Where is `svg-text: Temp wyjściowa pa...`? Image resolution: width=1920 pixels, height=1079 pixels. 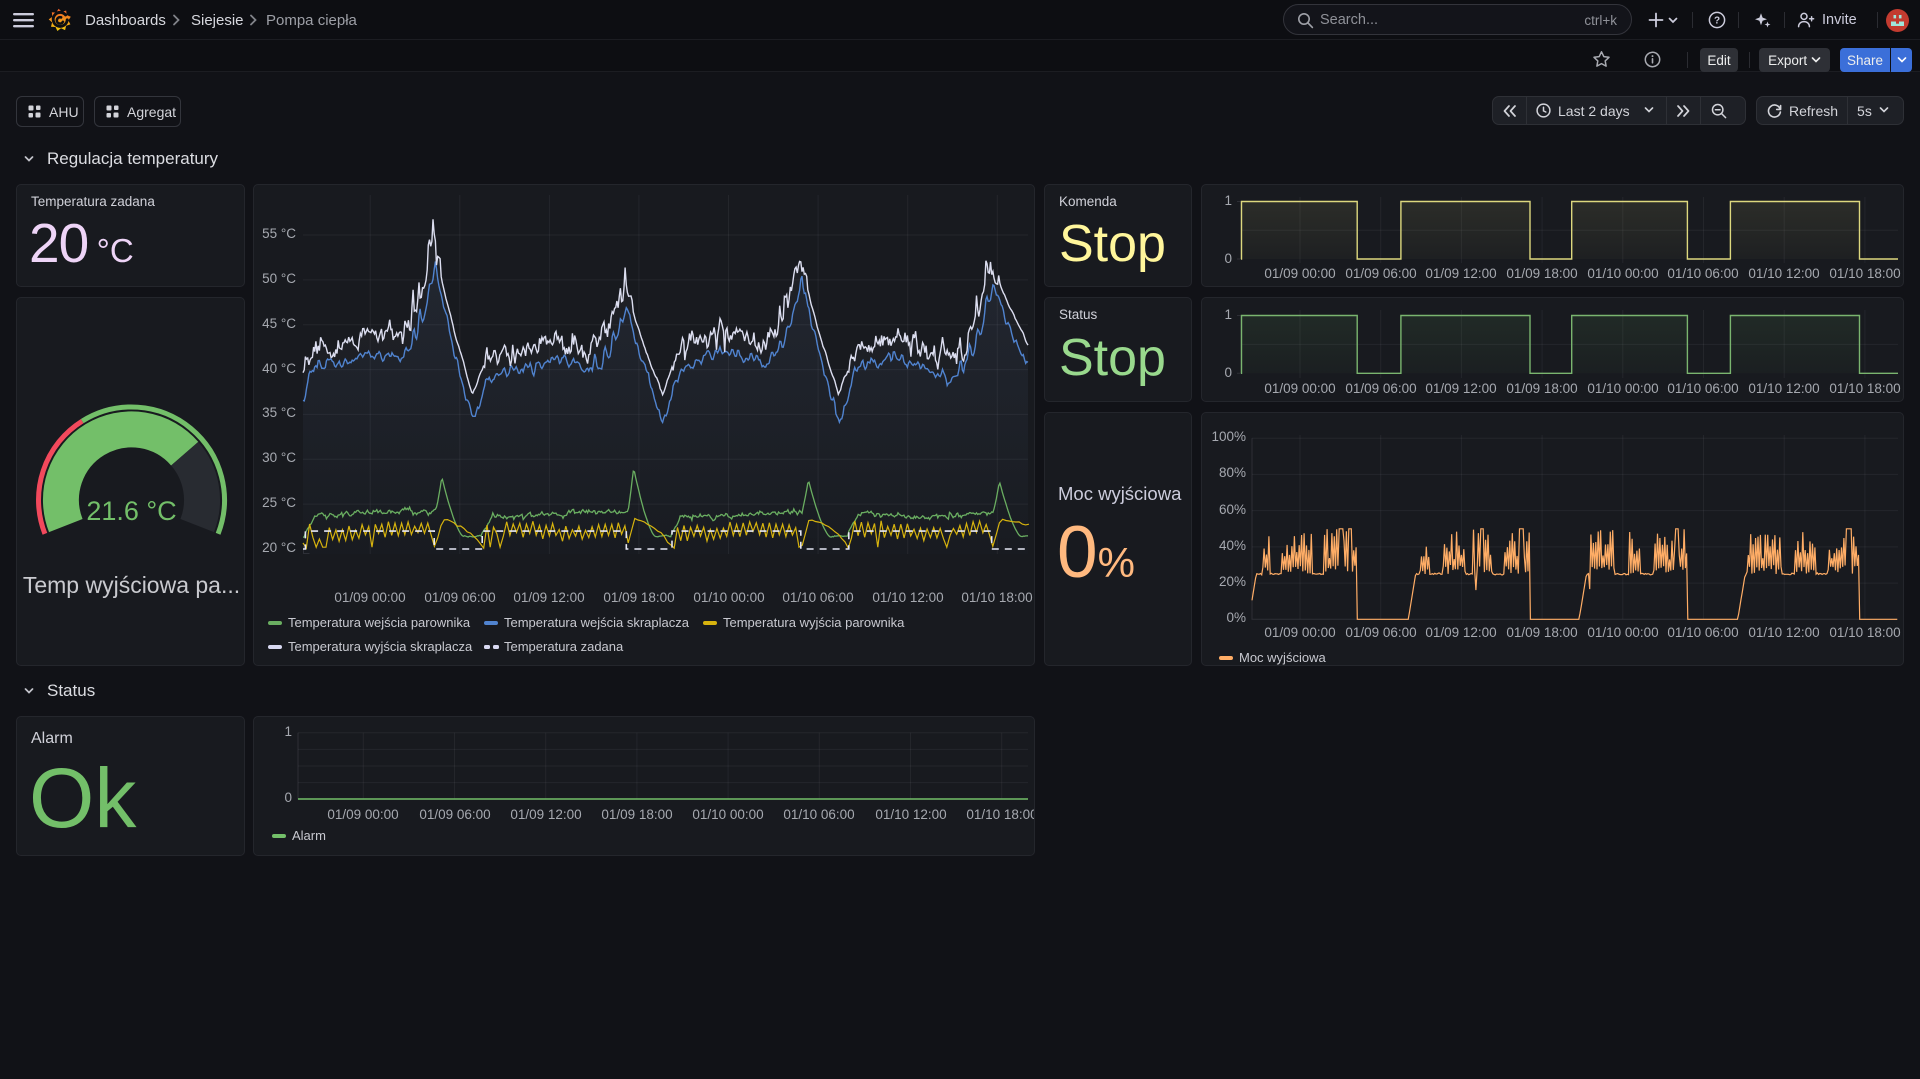 svg-text: Temp wyjściowa pa... is located at coordinates (131, 585).